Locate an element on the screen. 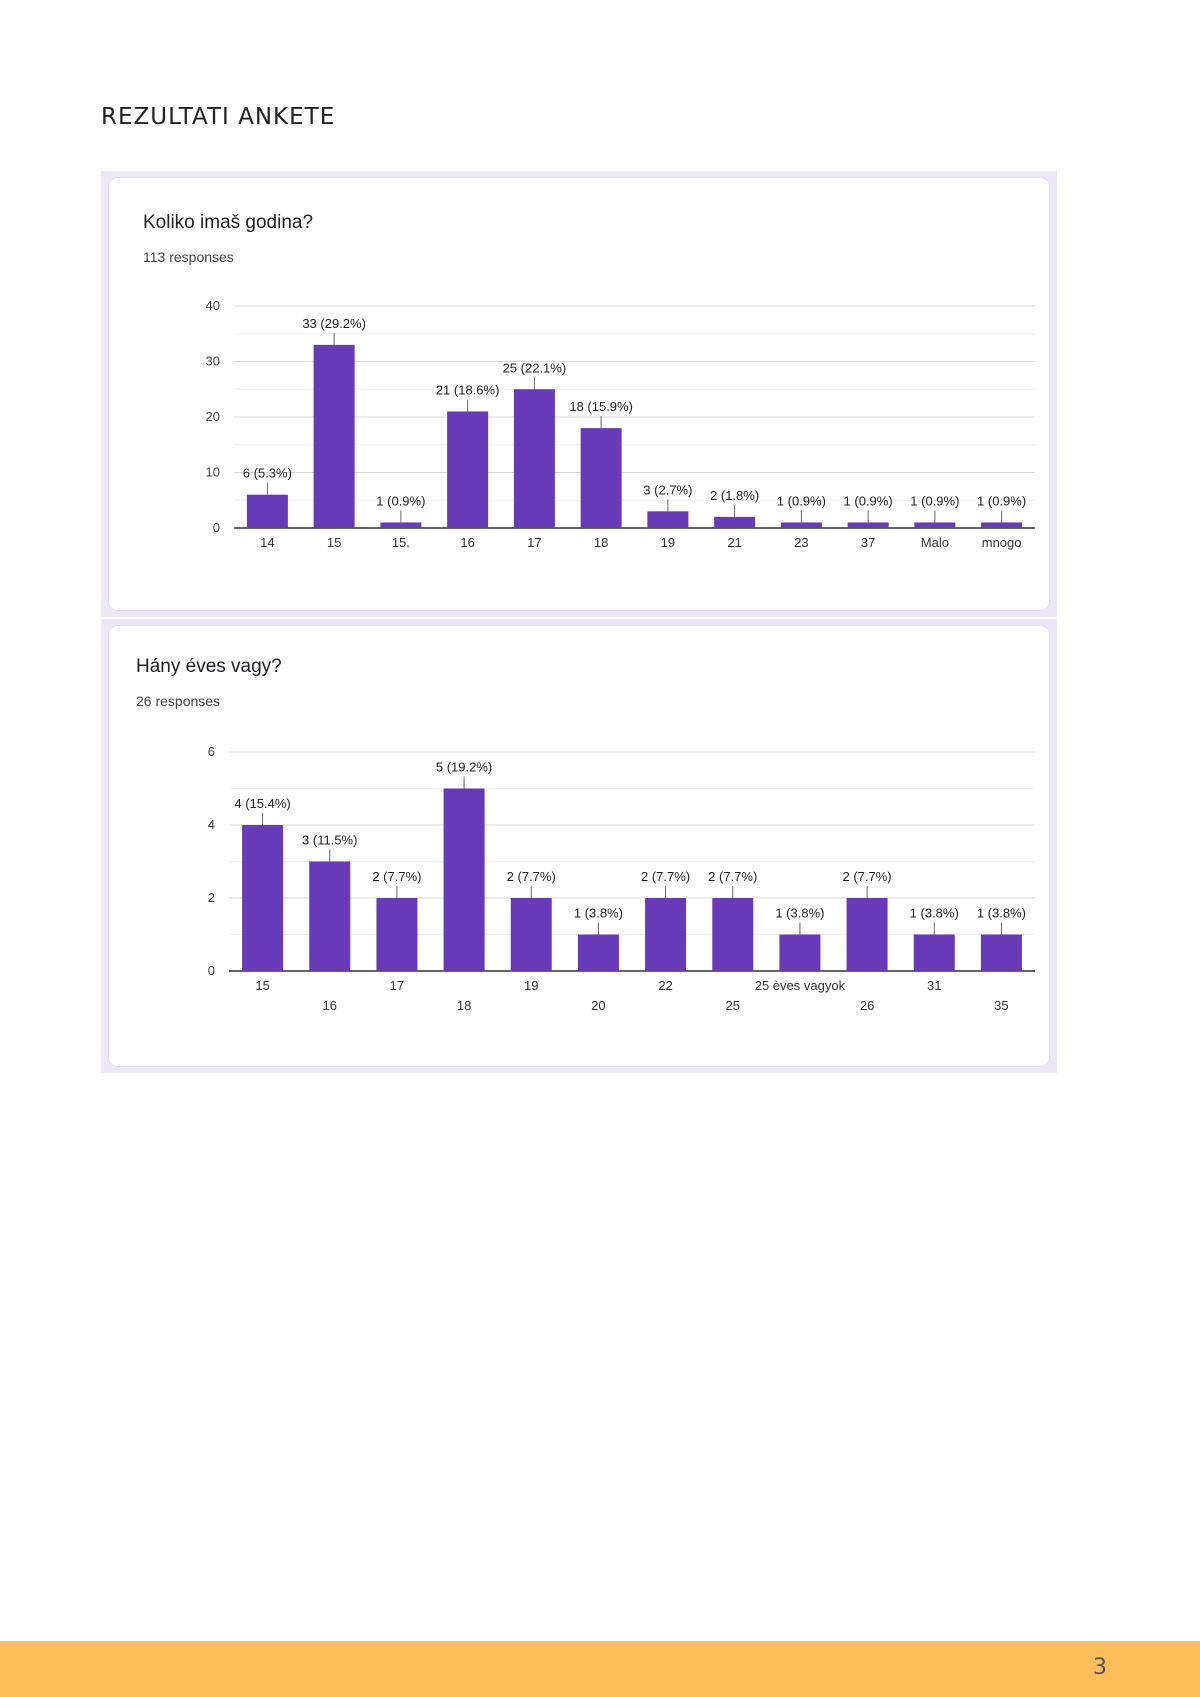 The image size is (1200, 1697). data-label: 6 (5.3%) is located at coordinates (267, 473).